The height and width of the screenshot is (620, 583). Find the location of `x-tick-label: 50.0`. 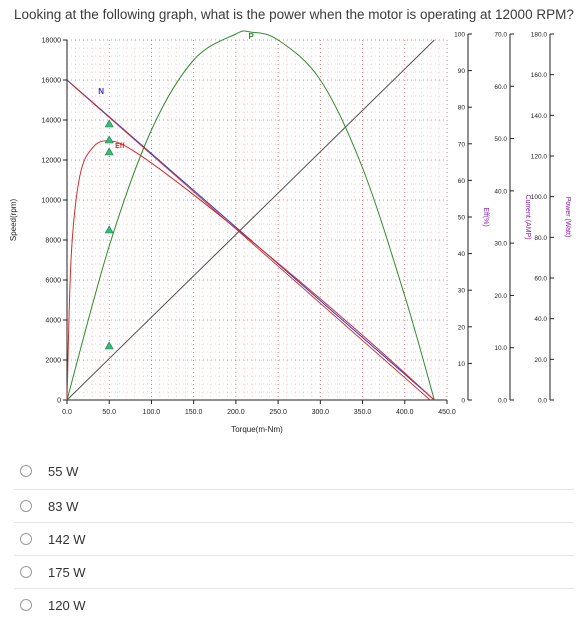

x-tick-label: 50.0 is located at coordinates (109, 412).